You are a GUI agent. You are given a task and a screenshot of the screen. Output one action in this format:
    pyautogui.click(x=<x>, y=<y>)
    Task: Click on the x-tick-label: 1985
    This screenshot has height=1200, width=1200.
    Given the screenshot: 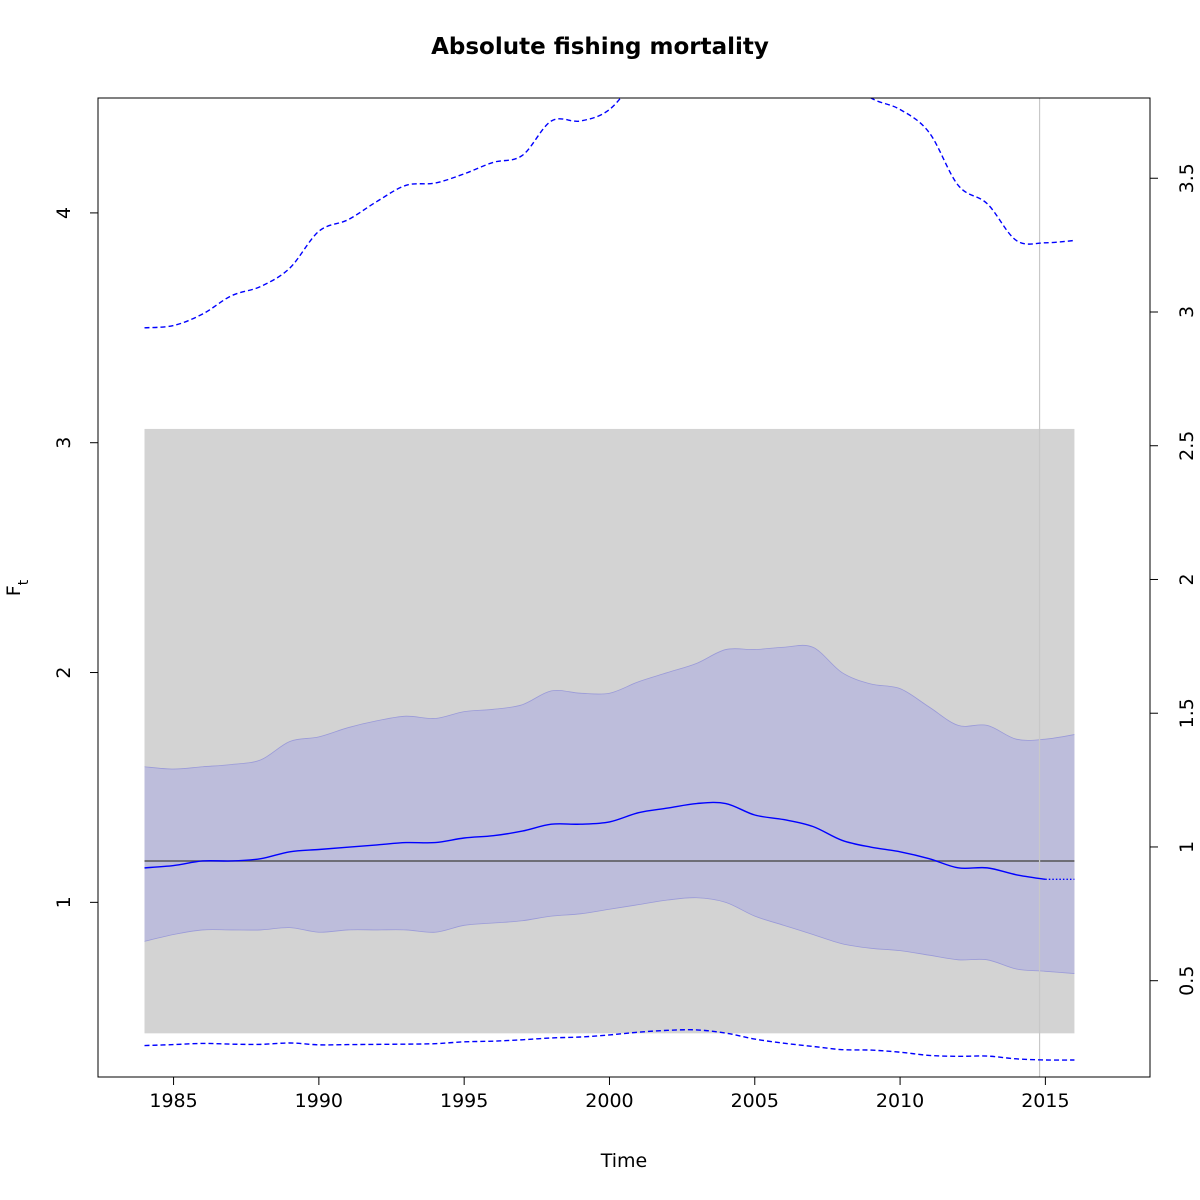 What is the action you would take?
    pyautogui.click(x=173, y=1101)
    